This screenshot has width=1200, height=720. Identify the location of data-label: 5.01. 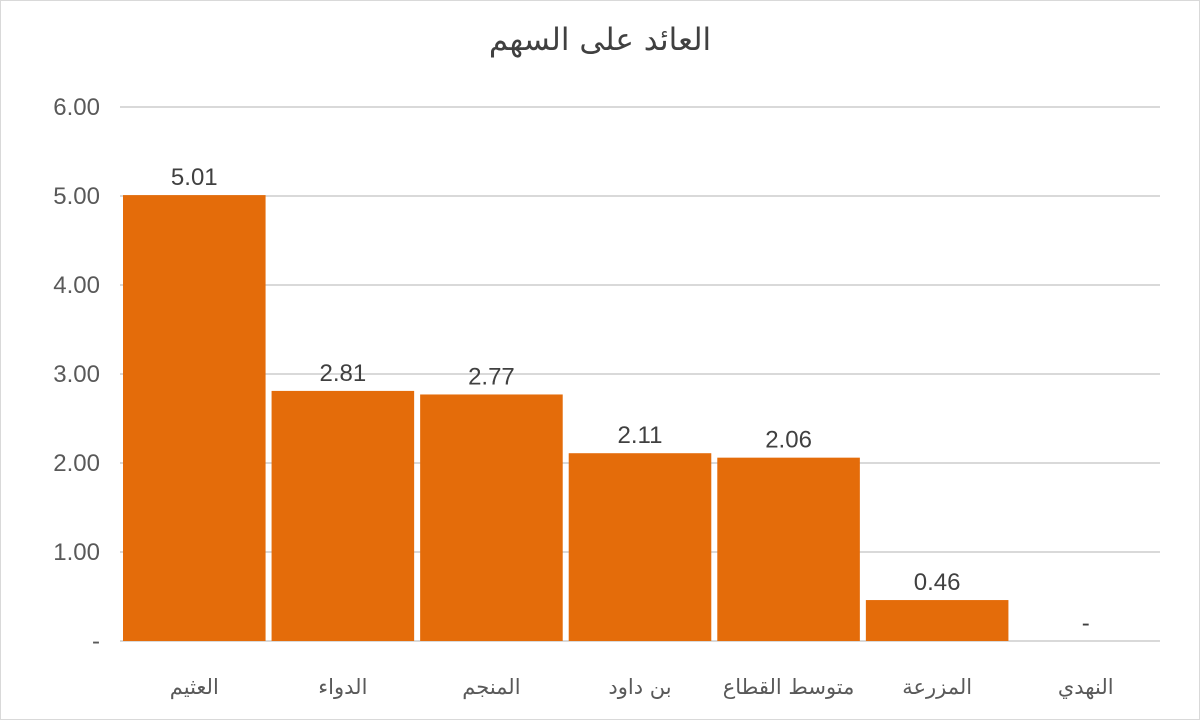
(194, 177).